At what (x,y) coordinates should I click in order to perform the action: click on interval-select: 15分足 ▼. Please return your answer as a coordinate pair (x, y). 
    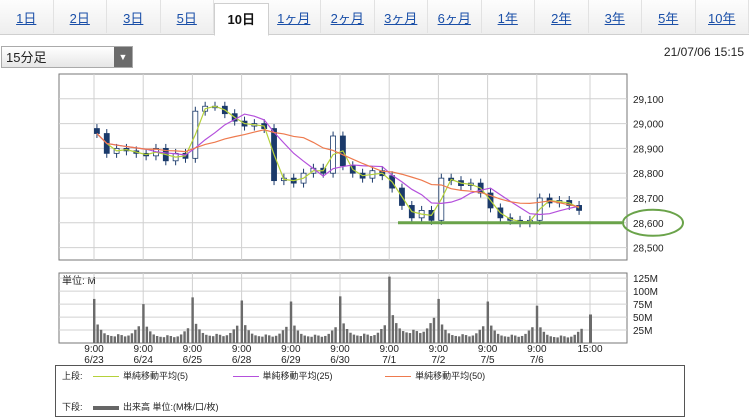
    Looking at the image, I should click on (67, 57).